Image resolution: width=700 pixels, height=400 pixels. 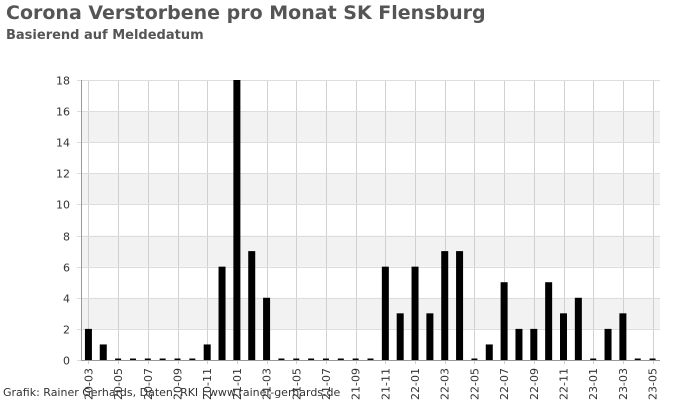 What do you see at coordinates (267, 384) in the screenshot?
I see `x-tick-label: 2021-03` at bounding box center [267, 384].